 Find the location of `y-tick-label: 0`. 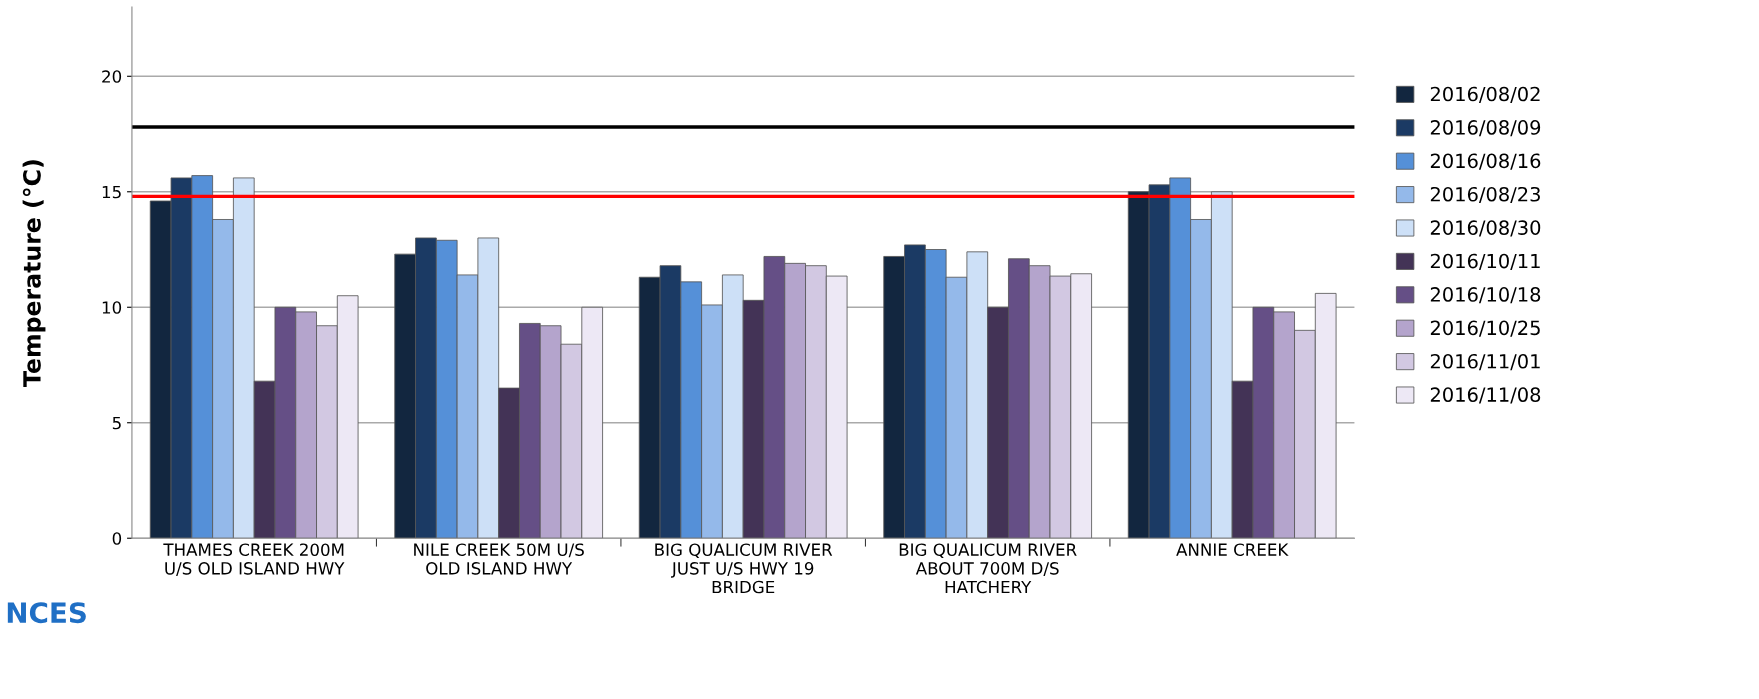

y-tick-label: 0 is located at coordinates (117, 538).